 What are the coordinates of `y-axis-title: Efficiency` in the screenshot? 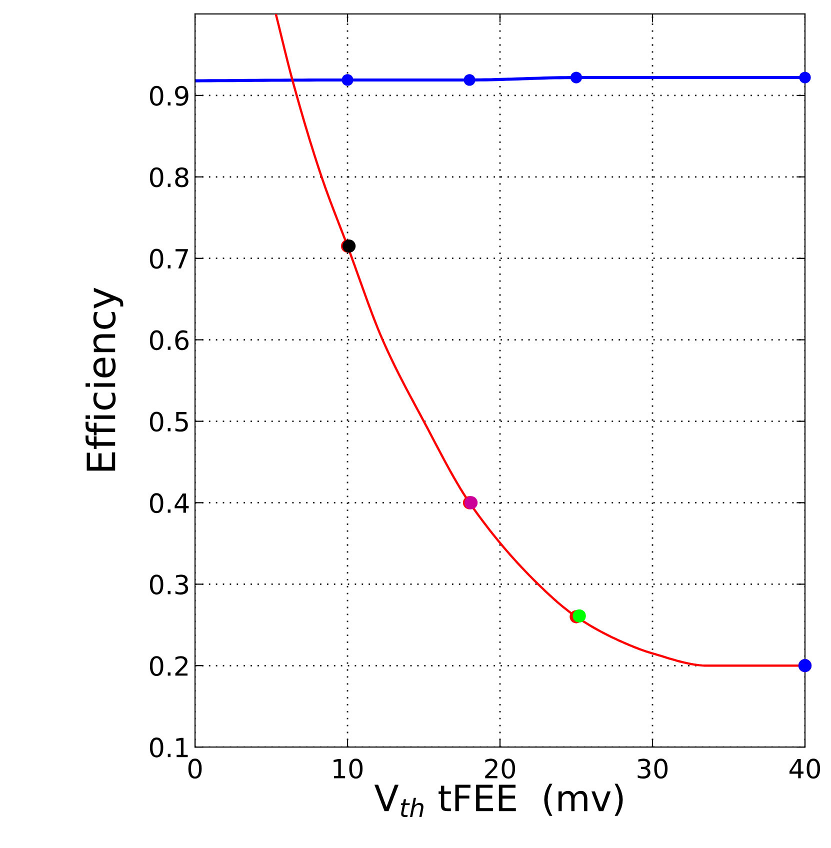 It's located at (105, 379).